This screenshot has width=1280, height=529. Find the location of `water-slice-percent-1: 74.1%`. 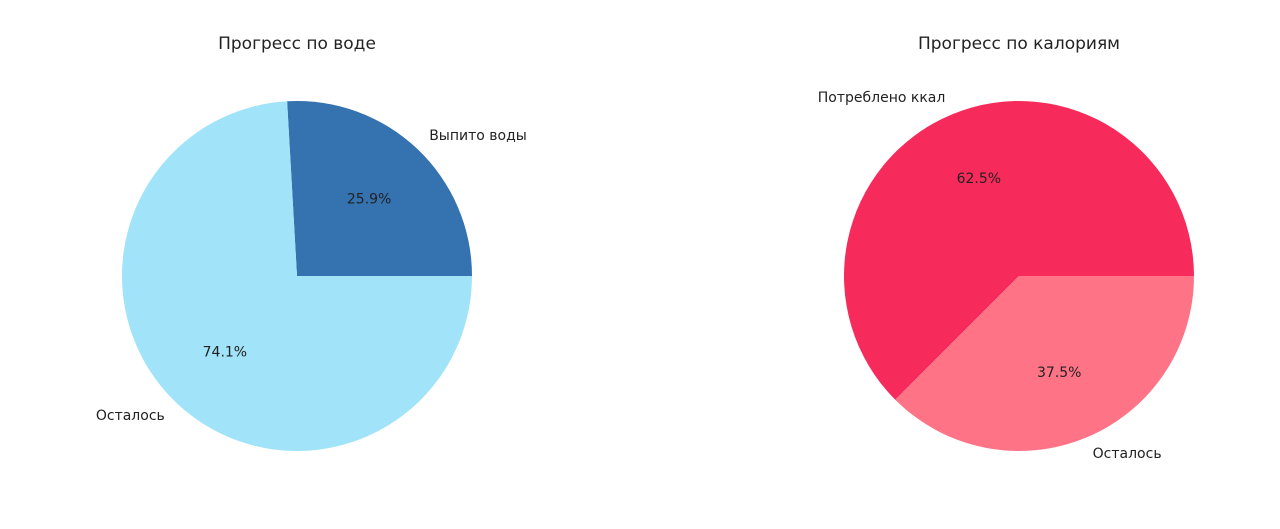

water-slice-percent-1: 74.1% is located at coordinates (225, 352).